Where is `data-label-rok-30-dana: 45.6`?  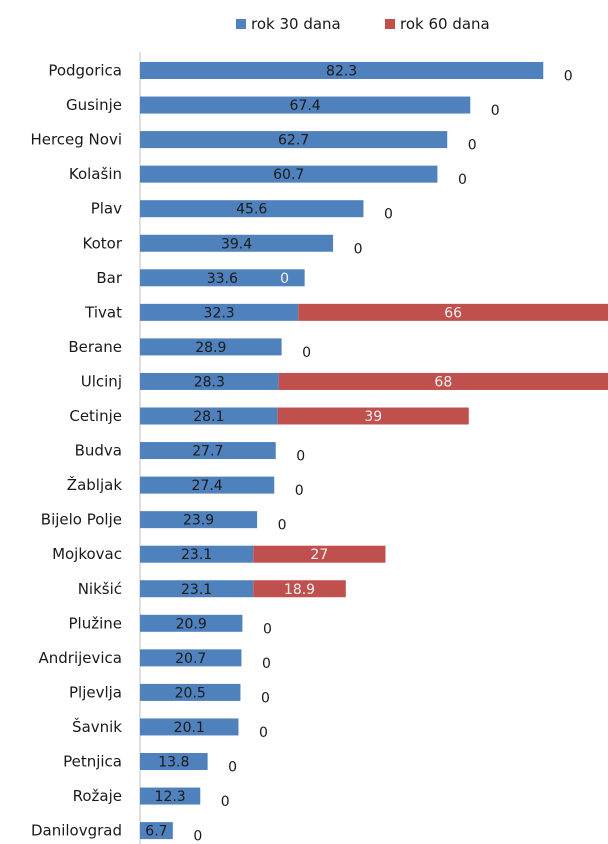 data-label-rok-30-dana: 45.6 is located at coordinates (251, 210).